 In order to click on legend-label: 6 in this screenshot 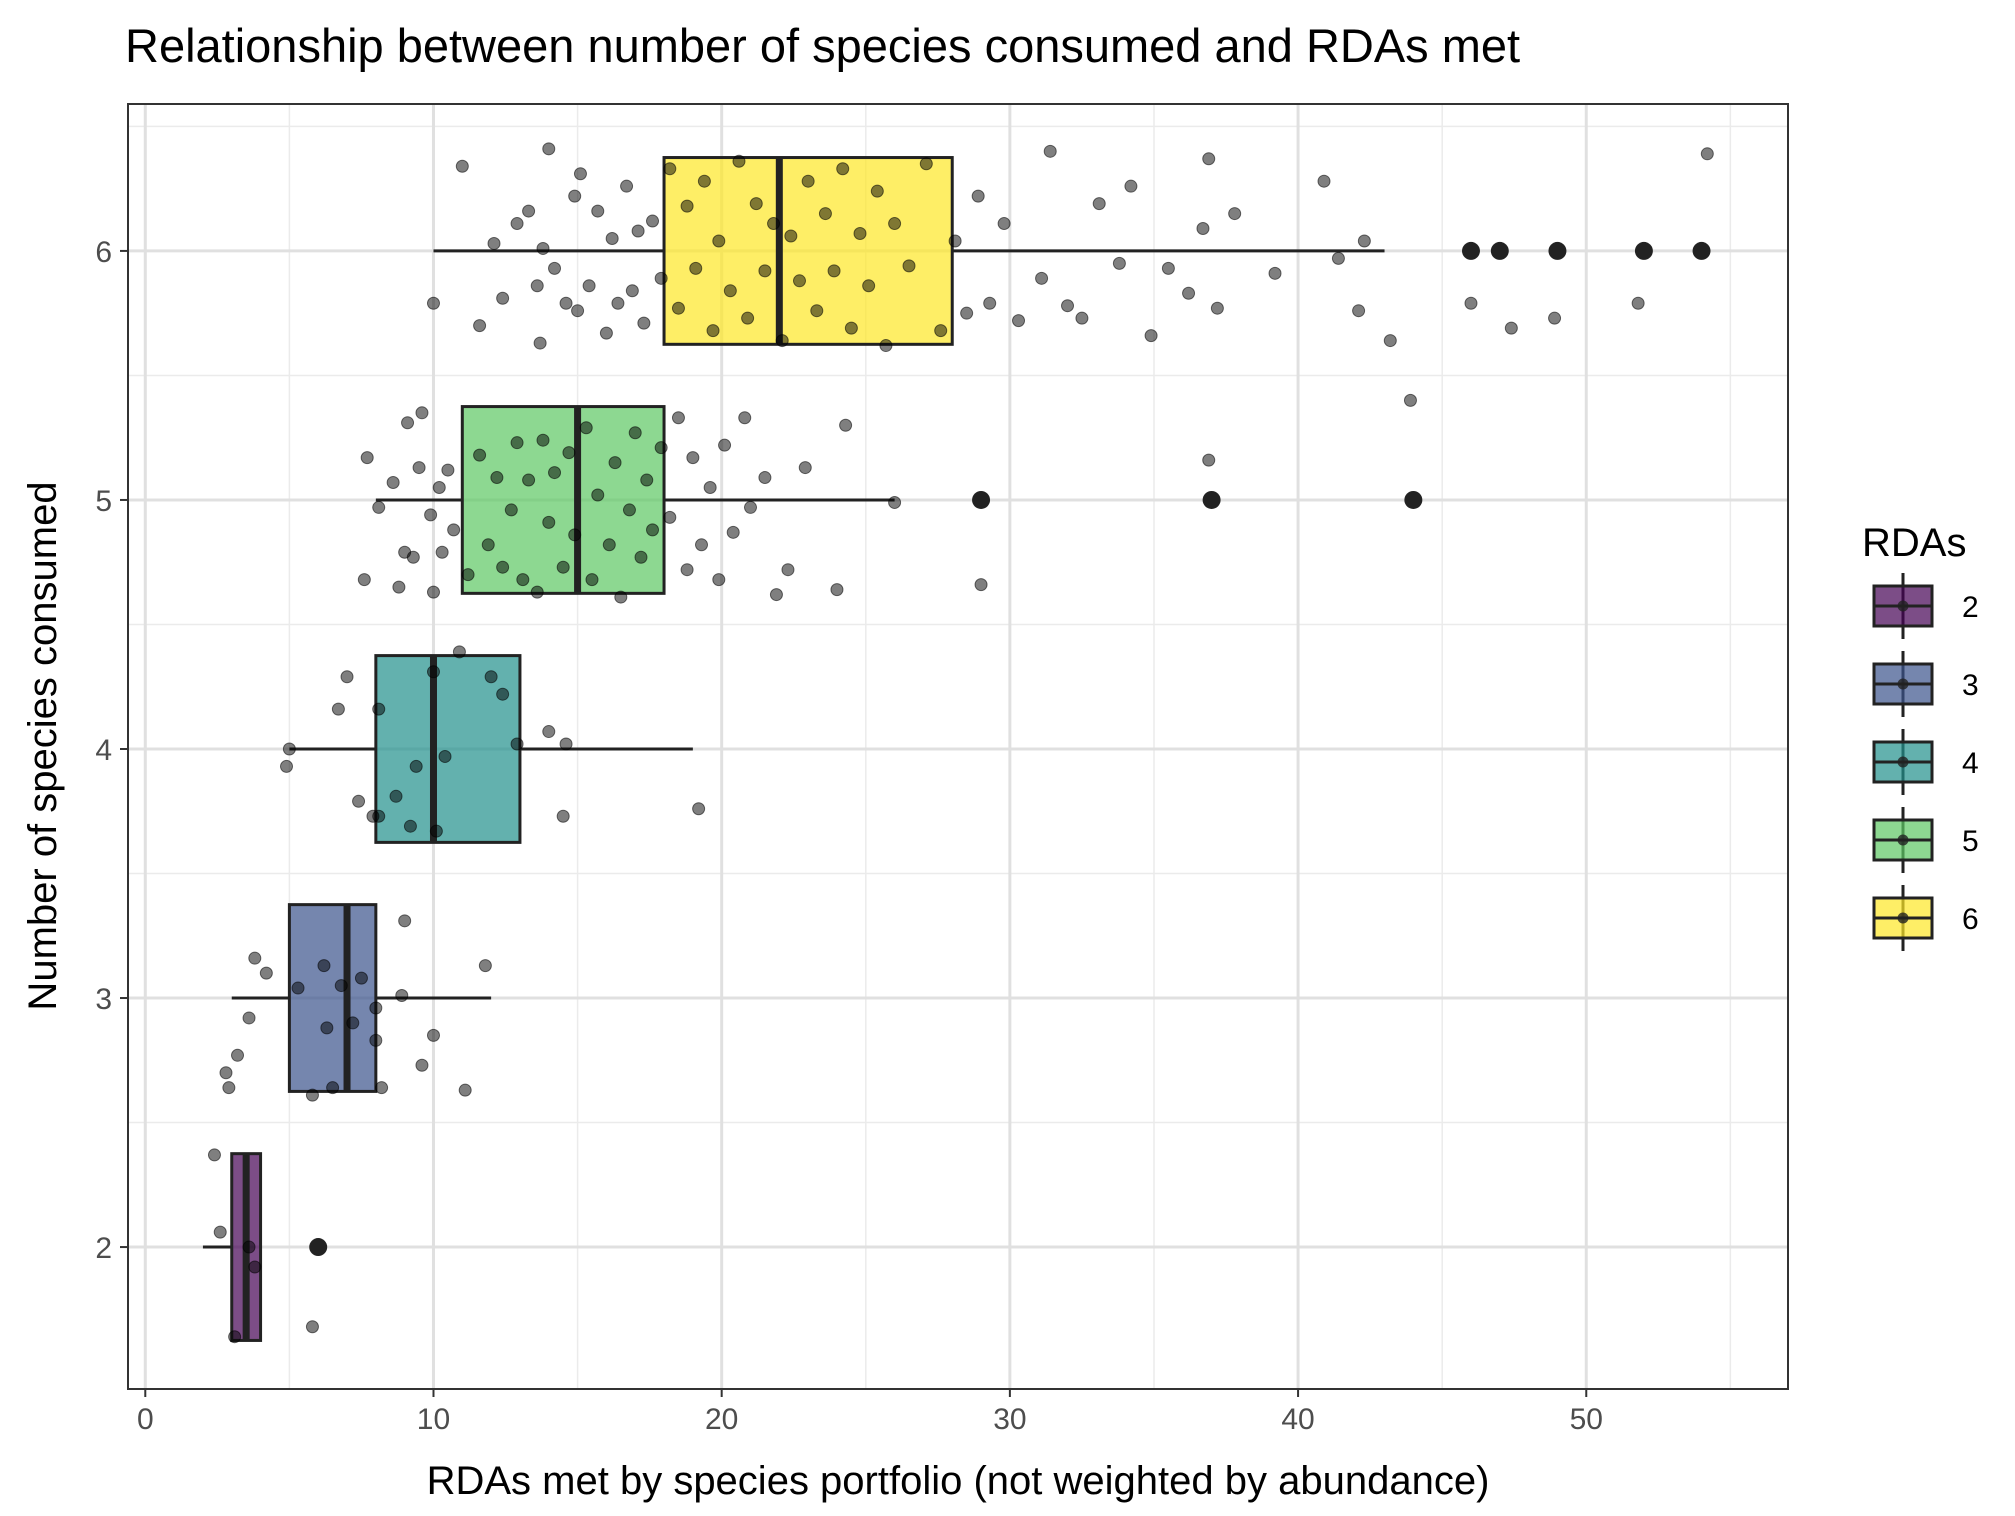, I will do `click(1970, 919)`.